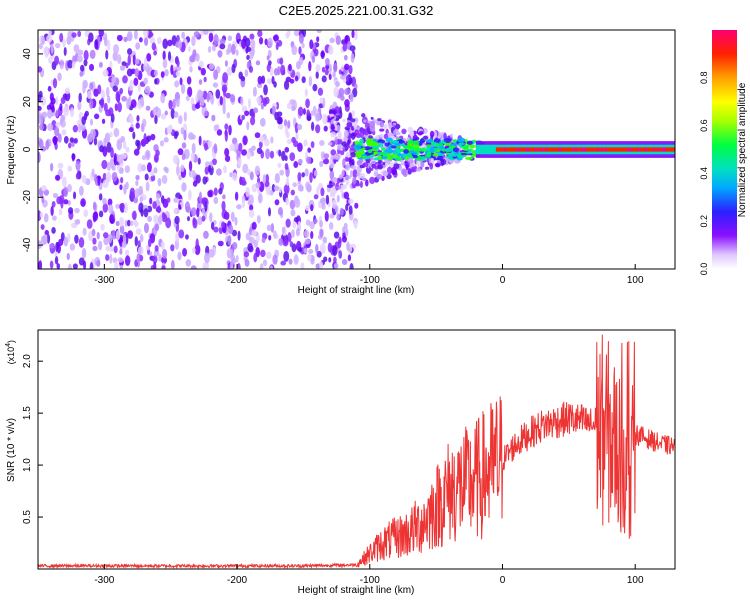  What do you see at coordinates (27, 465) in the screenshot?
I see `bottom-y-tick-label: 1.0` at bounding box center [27, 465].